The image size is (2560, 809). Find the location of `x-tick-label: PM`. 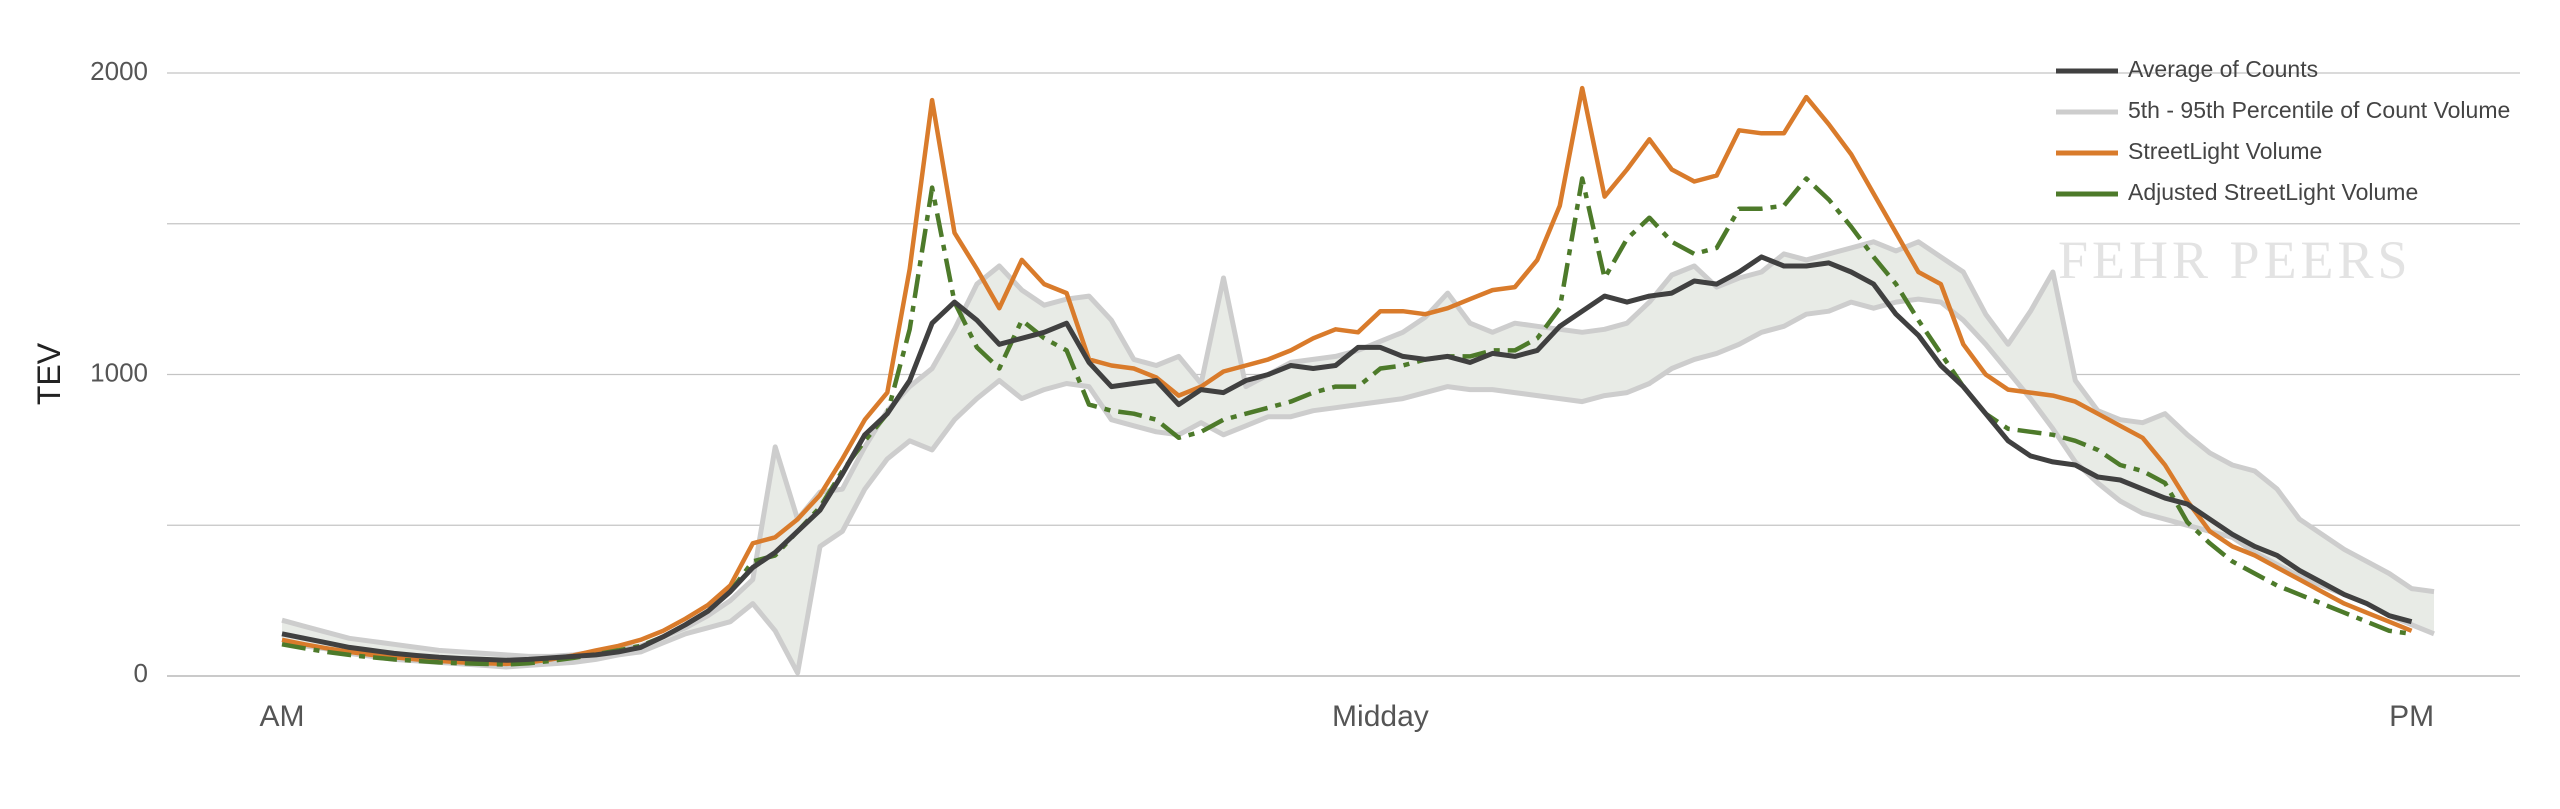

x-tick-label: PM is located at coordinates (2411, 716).